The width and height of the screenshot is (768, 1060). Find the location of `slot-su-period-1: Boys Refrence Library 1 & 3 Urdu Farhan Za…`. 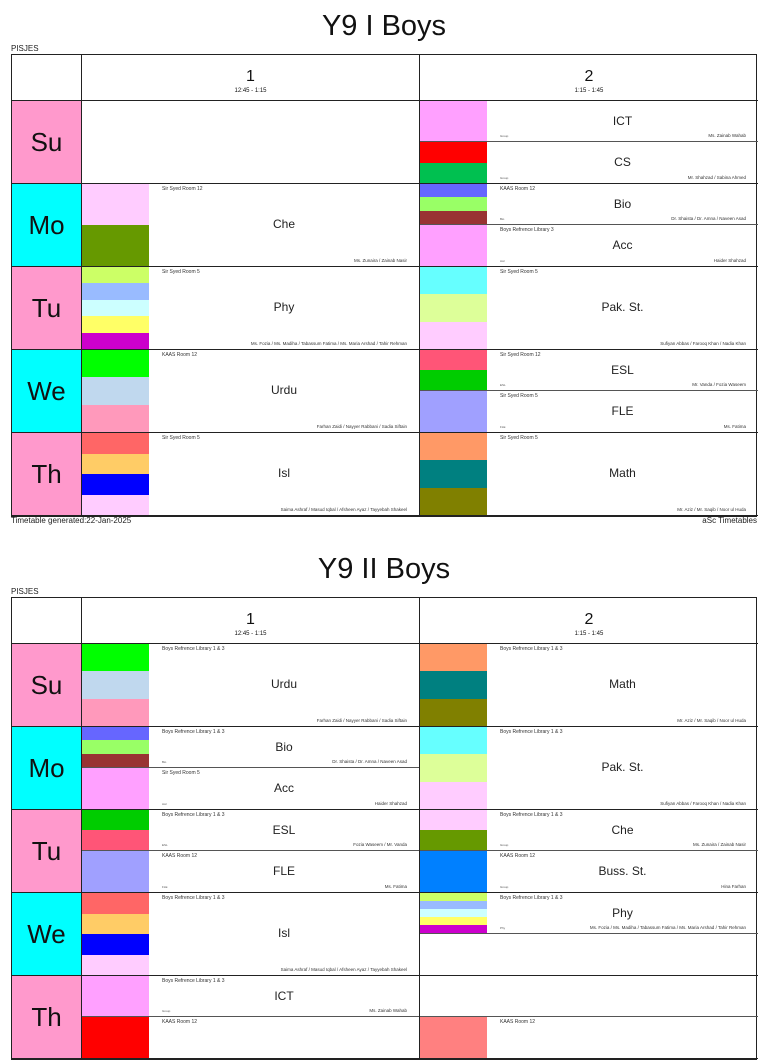

slot-su-period-1: Boys Refrence Library 1 & 3 Urdu Farhan Za… is located at coordinates (251, 685).